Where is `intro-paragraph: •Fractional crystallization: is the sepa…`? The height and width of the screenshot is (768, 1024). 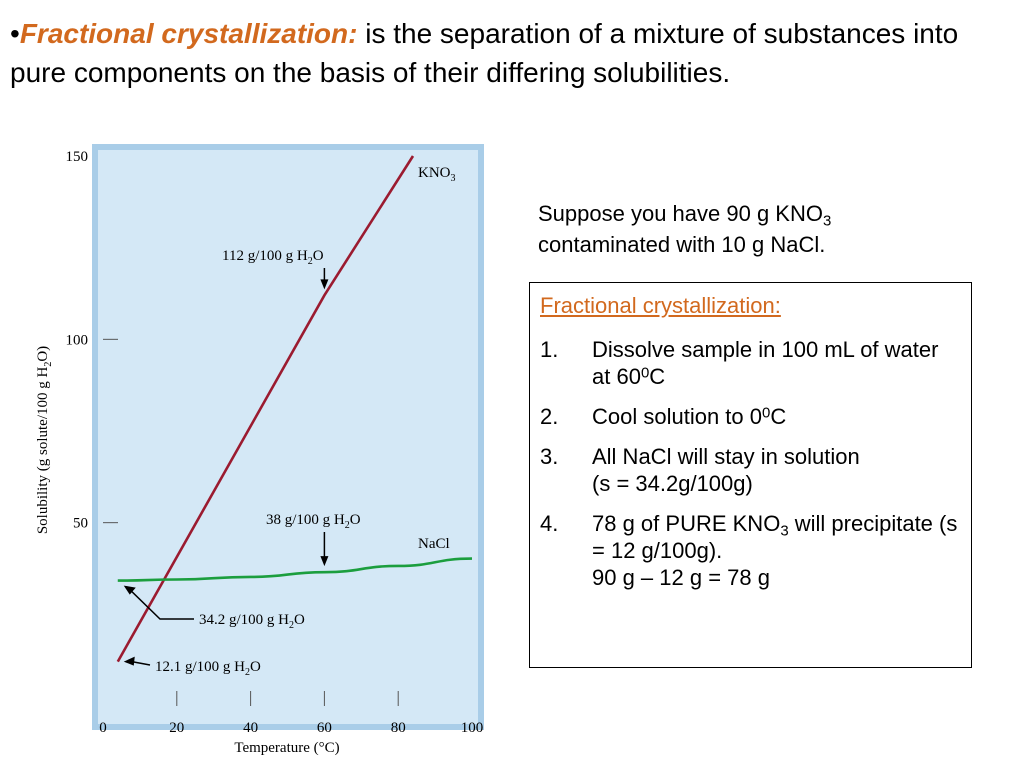
intro-paragraph: •Fractional crystallization: is the sepa… is located at coordinates (510, 53).